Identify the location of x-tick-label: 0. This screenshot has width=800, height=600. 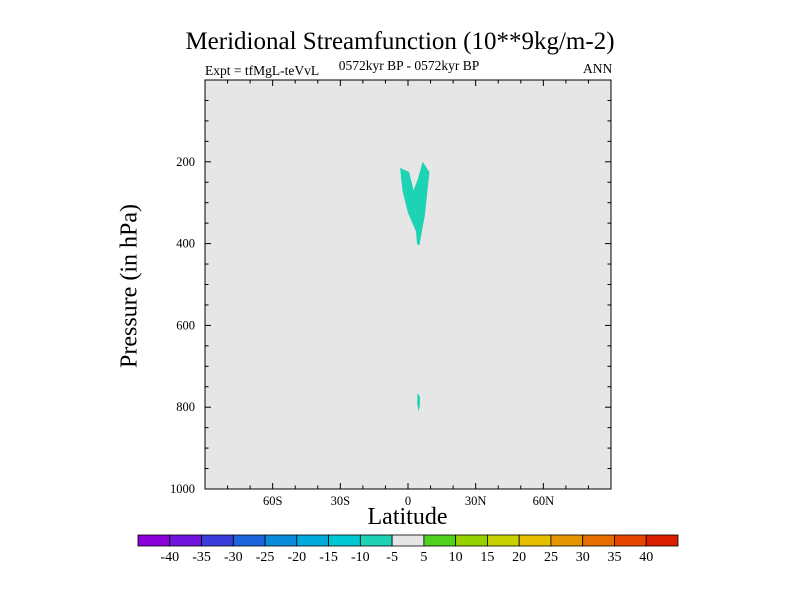
(408, 501).